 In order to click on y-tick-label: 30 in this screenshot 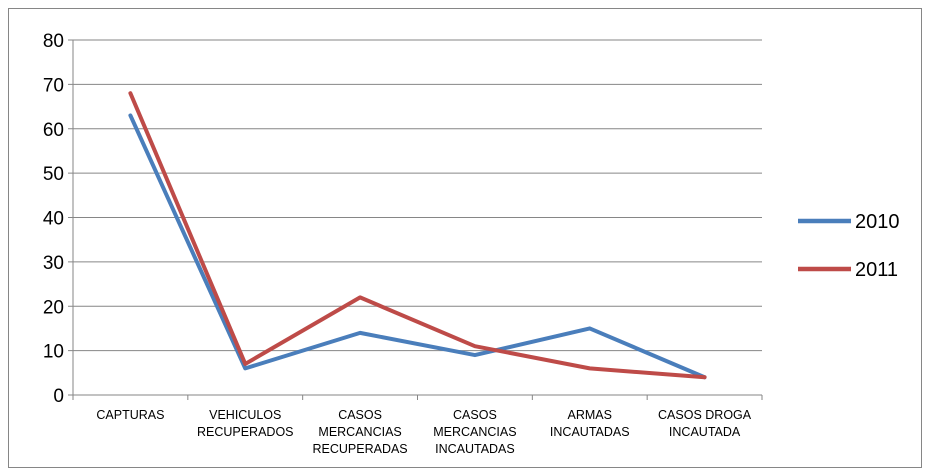, I will do `click(53, 263)`.